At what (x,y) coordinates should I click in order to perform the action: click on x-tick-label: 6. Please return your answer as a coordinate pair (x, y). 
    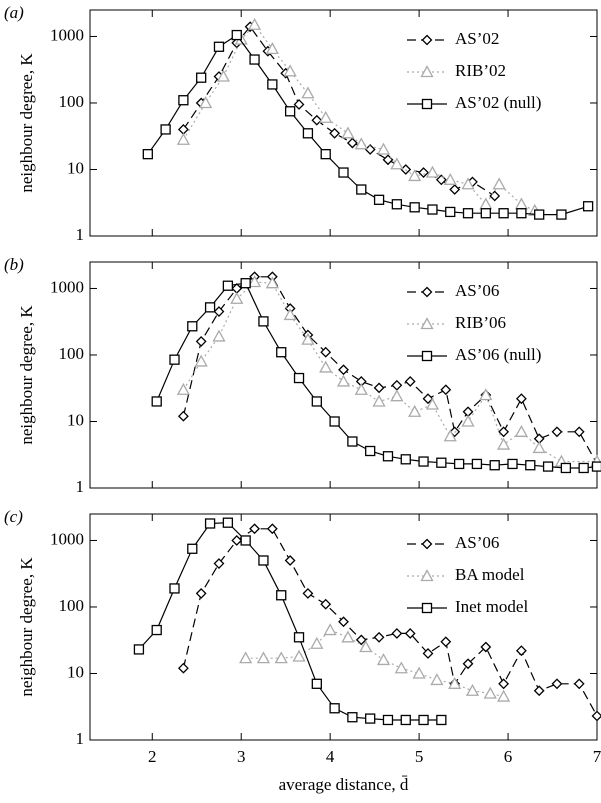
    Looking at the image, I should click on (508, 756).